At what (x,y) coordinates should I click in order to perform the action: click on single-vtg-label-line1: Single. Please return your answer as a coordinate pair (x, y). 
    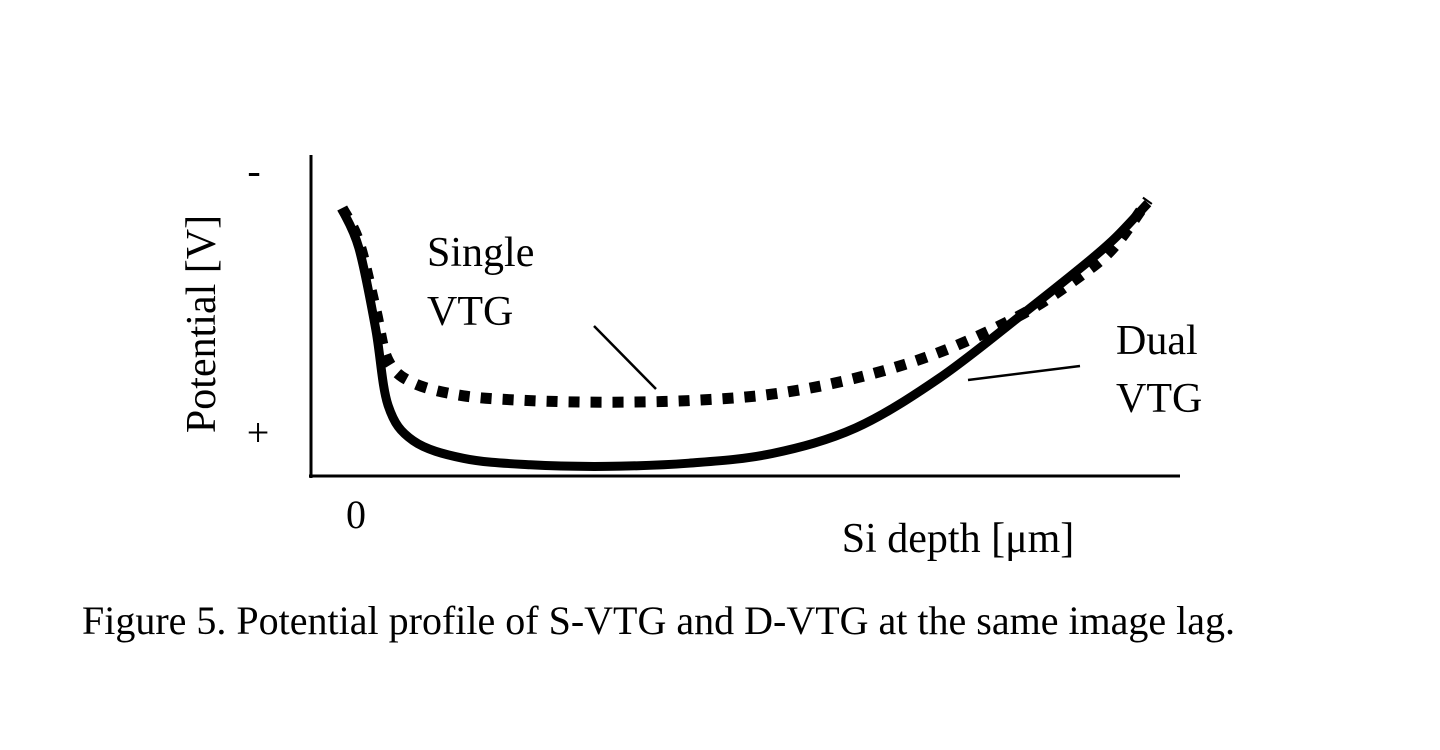
    Looking at the image, I should click on (480, 253).